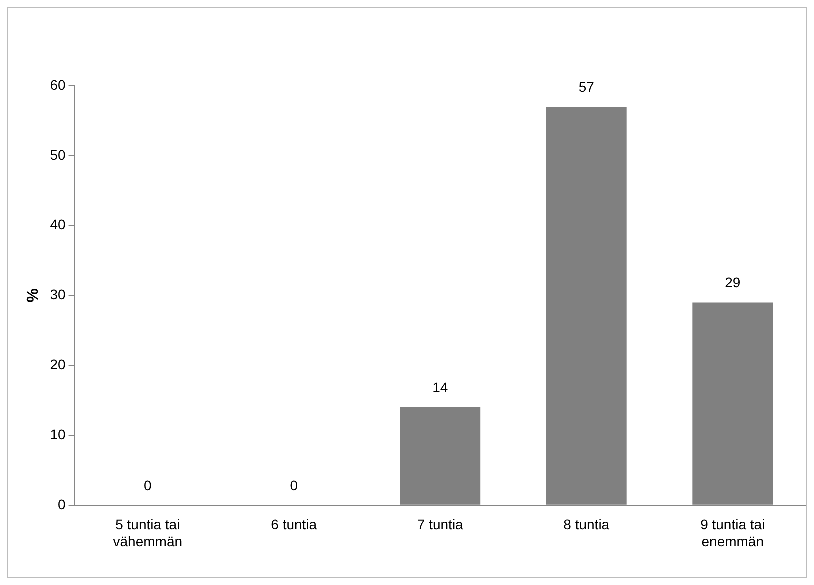 This screenshot has height=585, width=814. I want to click on data-label: 57, so click(586, 86).